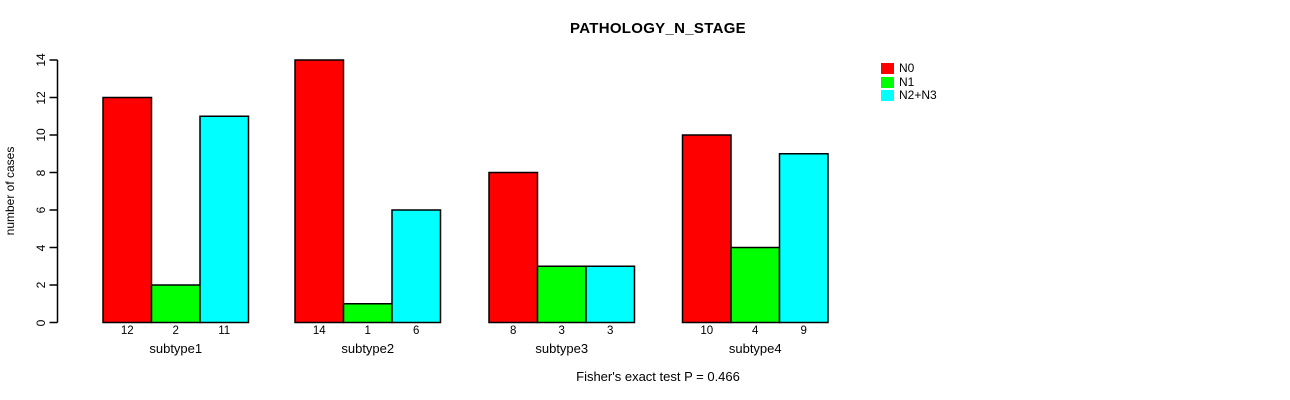 The image size is (1290, 400). What do you see at coordinates (610, 331) in the screenshot?
I see `bar-value-label-subtype3-N2+N3: 3` at bounding box center [610, 331].